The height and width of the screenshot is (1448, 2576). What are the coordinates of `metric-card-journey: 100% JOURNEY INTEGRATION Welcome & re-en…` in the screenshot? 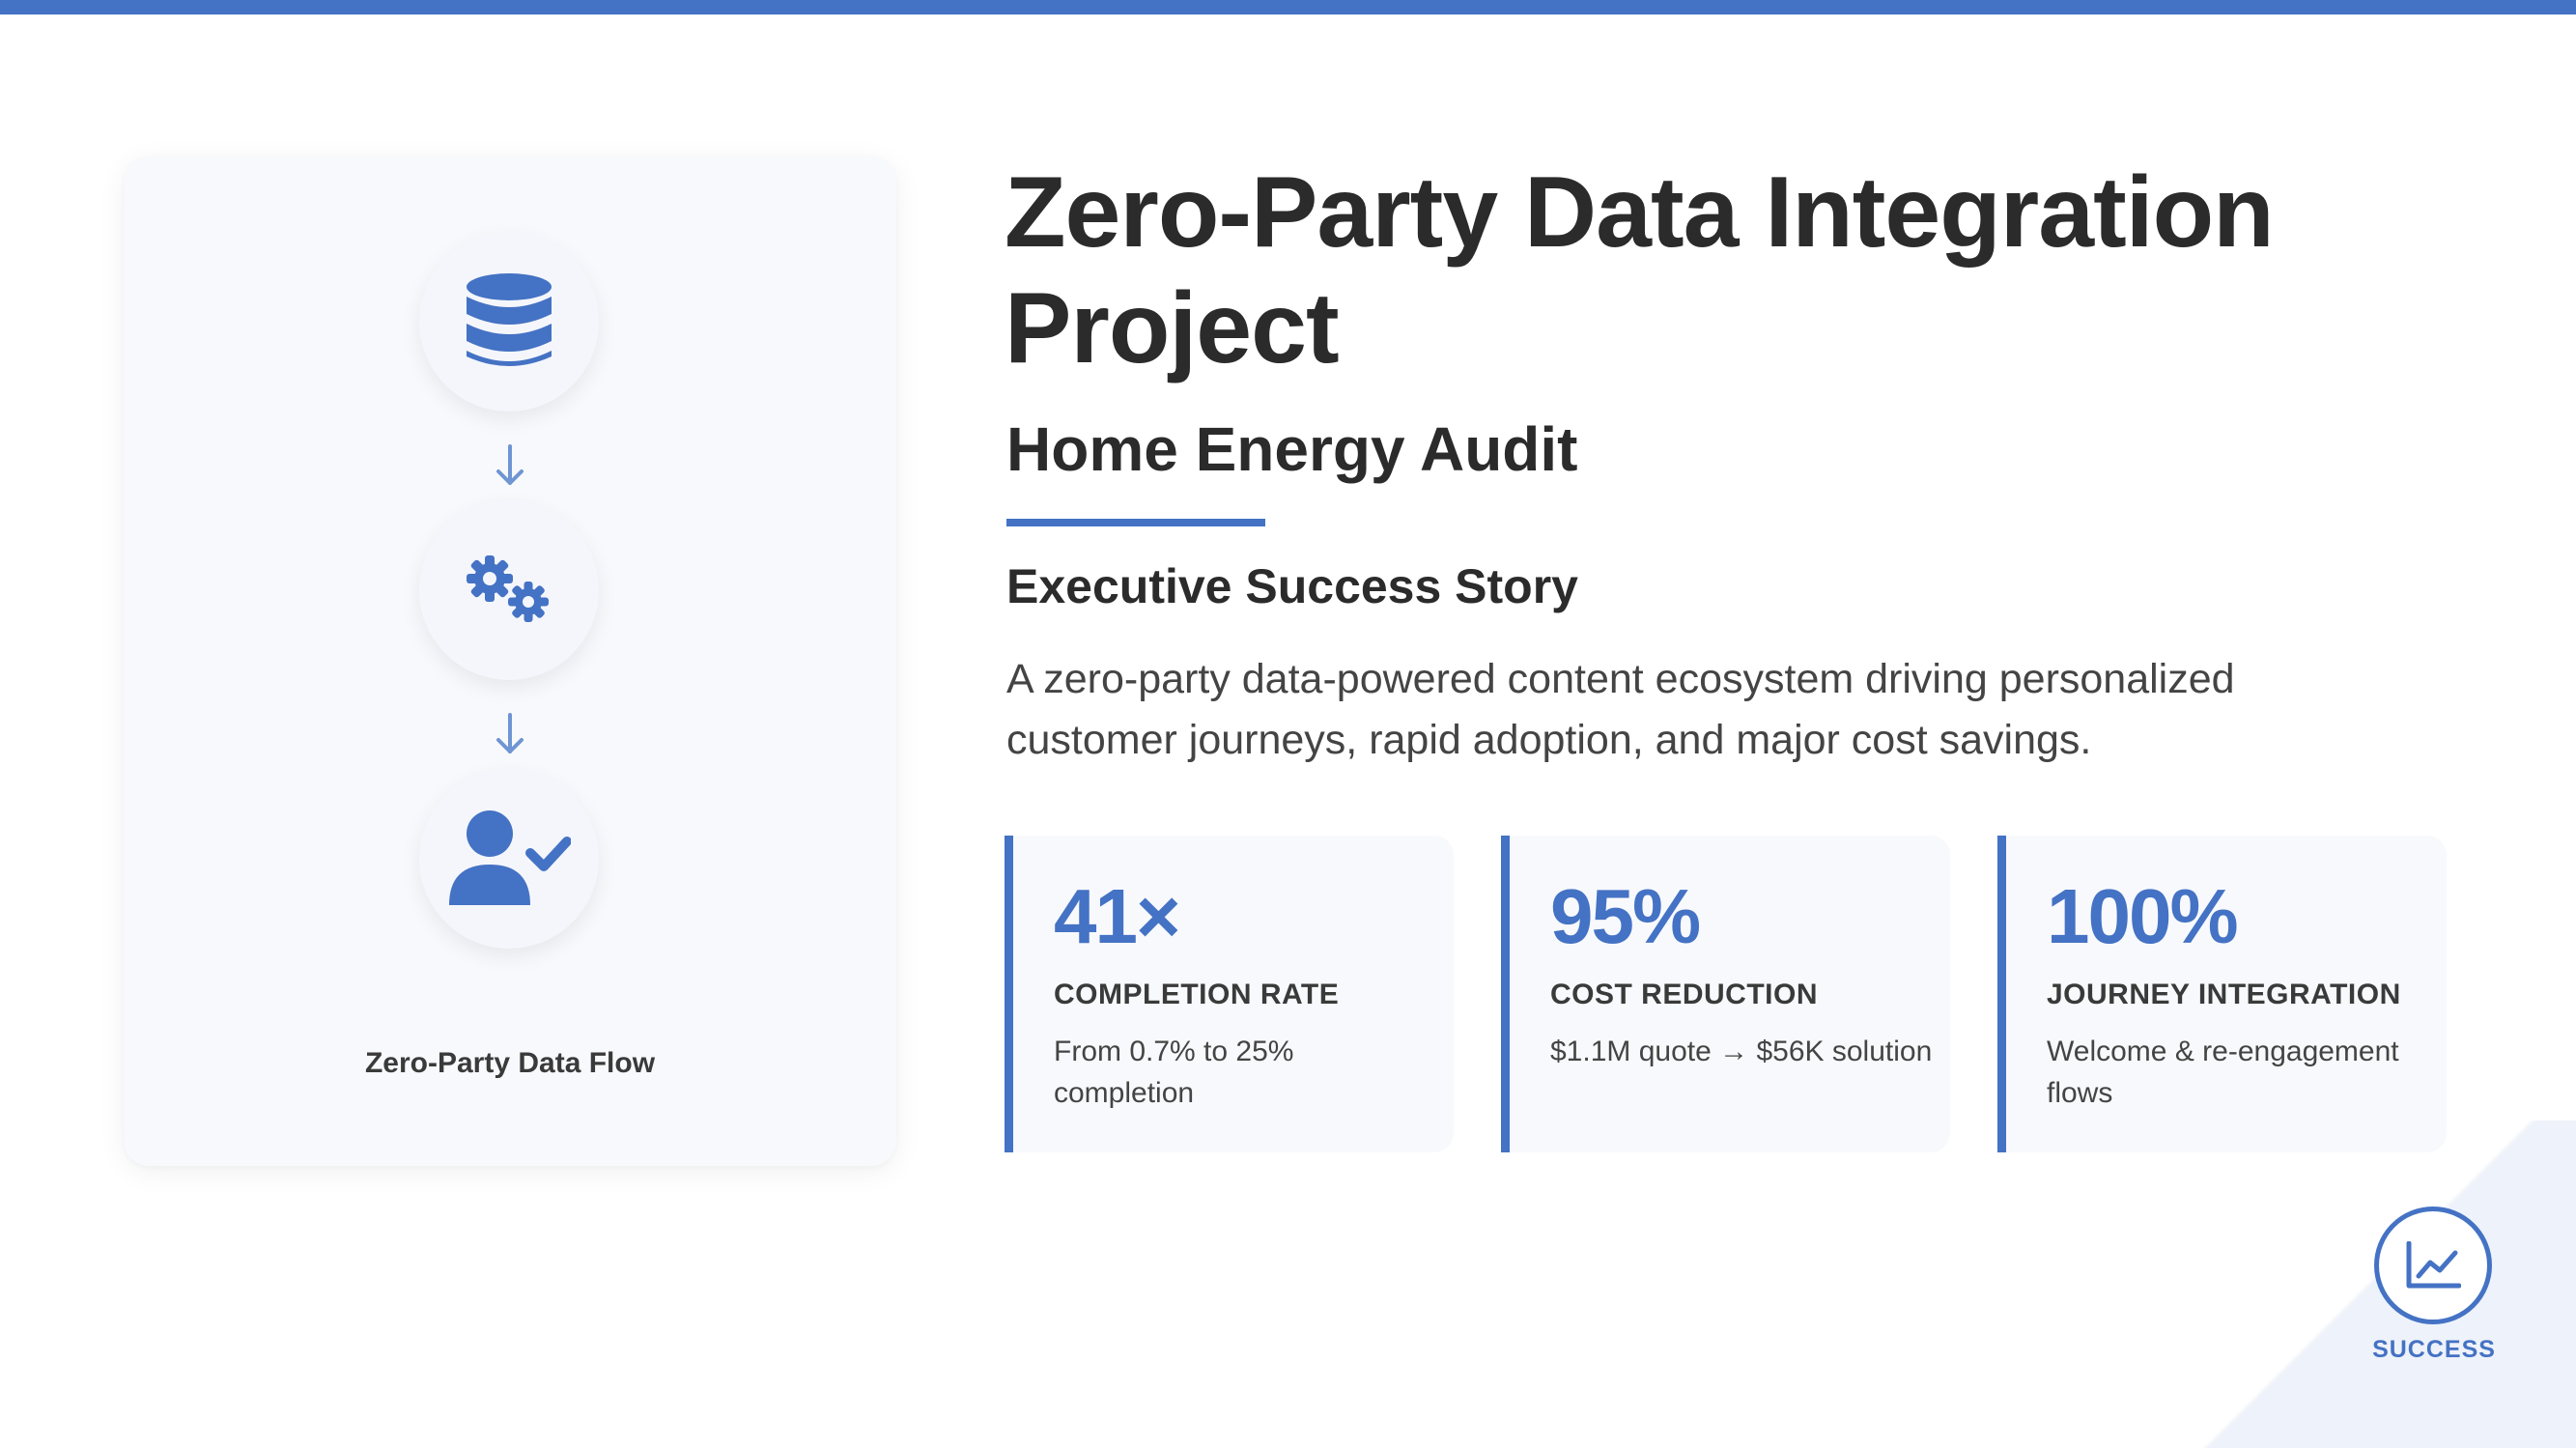 It's located at (2222, 994).